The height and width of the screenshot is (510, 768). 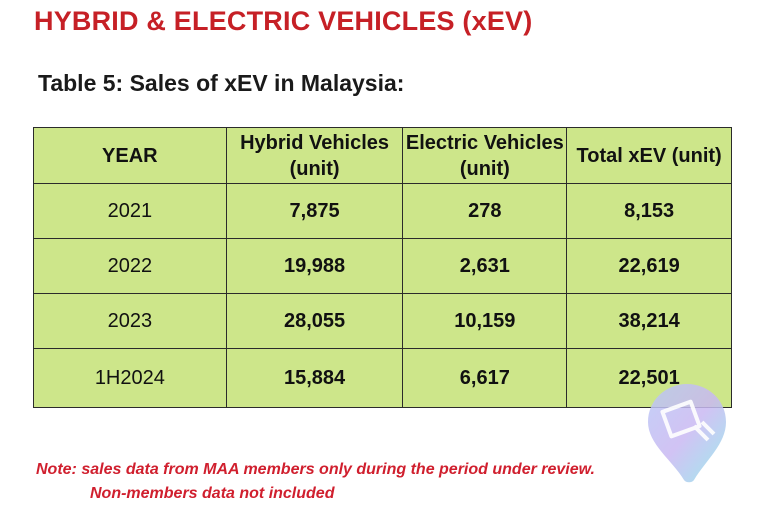 I want to click on table-row: 1H2024 15,884 6,617 22,501, so click(x=382, y=378).